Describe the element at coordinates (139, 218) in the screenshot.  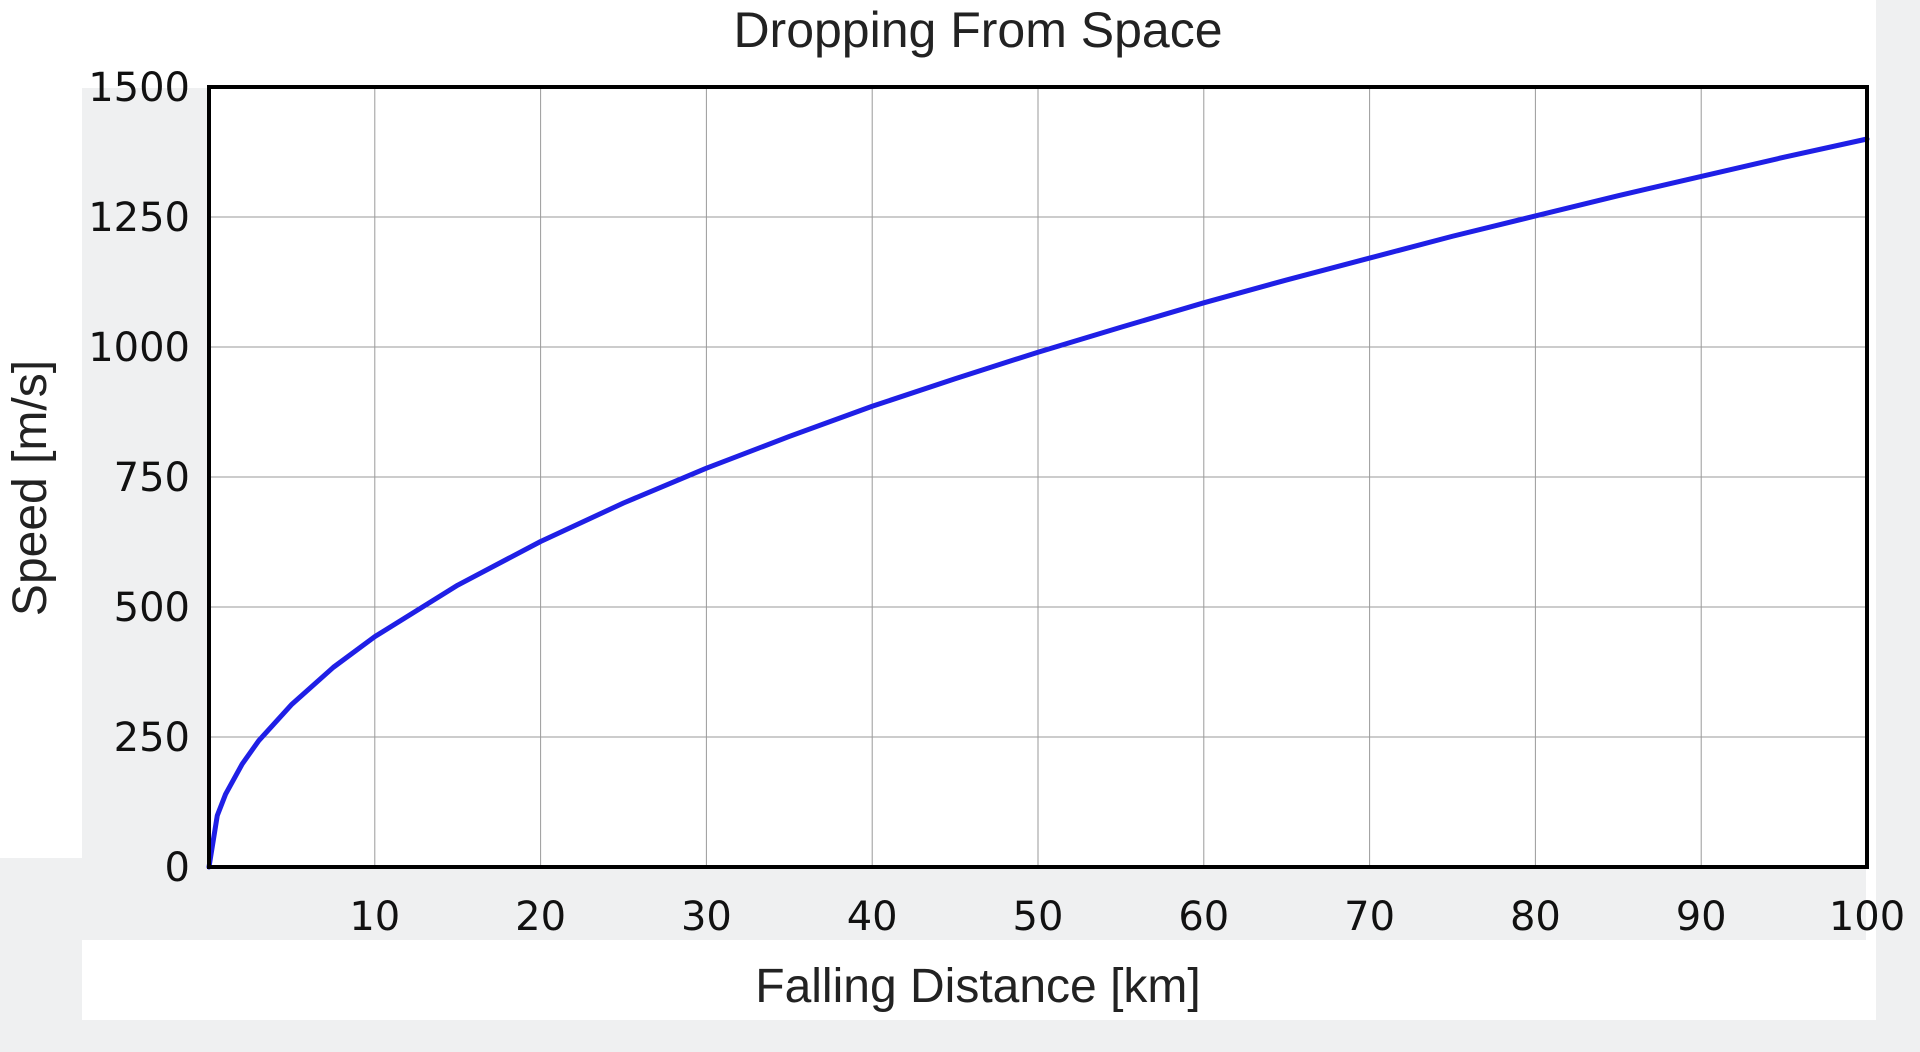
I see `y-tick-label: 1250` at that location.